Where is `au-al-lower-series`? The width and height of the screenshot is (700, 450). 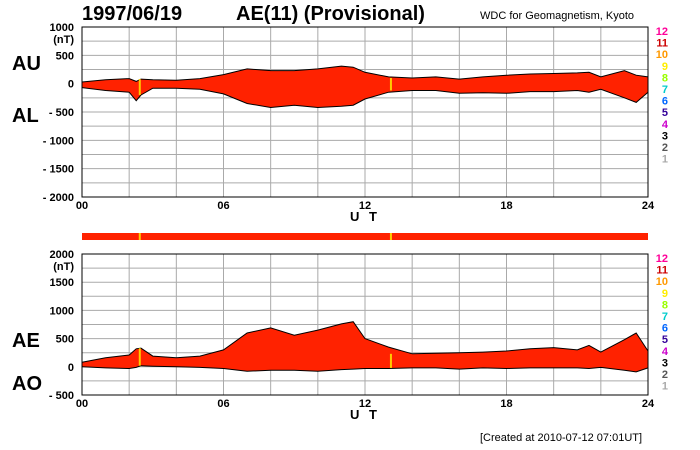
au-al-lower-series is located at coordinates (365, 98).